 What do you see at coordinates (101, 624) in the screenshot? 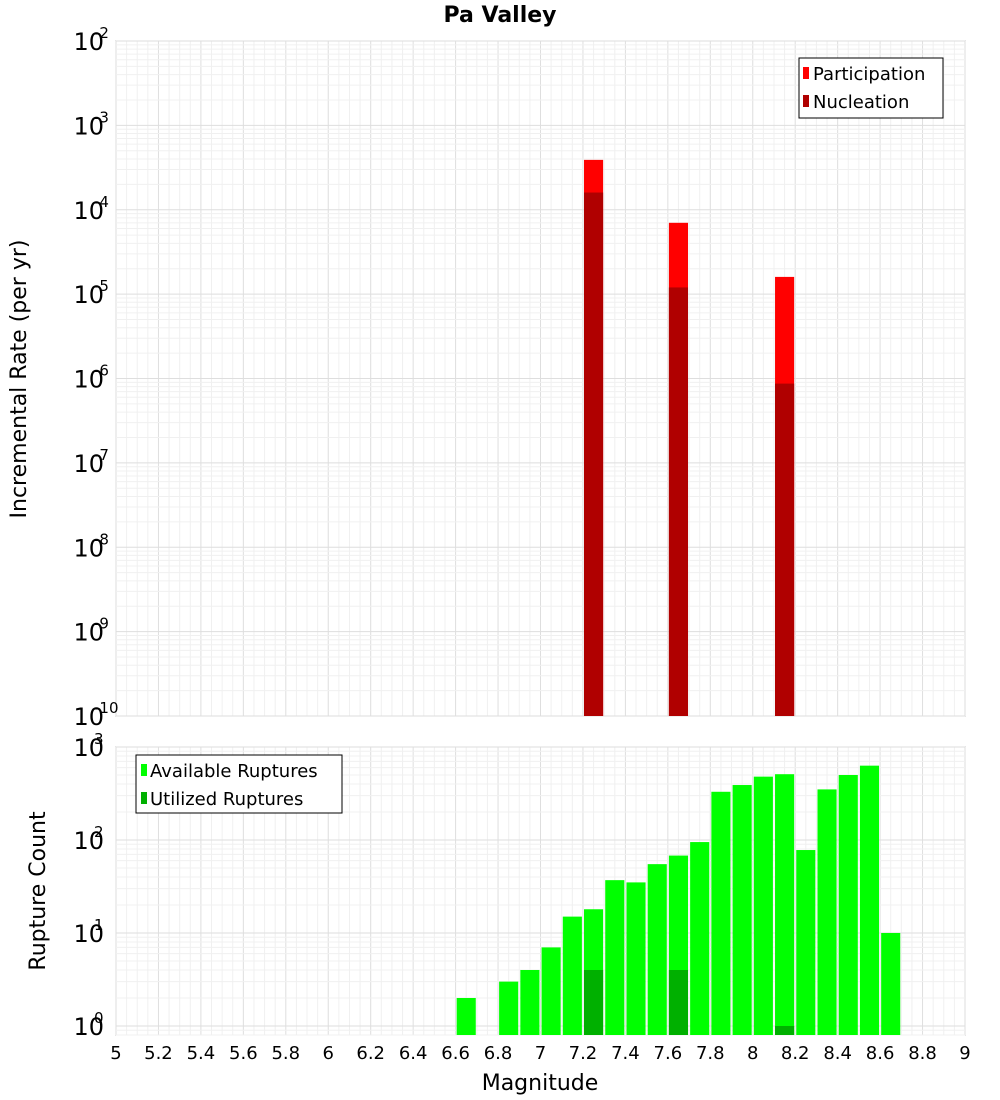
I see `rate-y-tick-exponent: -9` at bounding box center [101, 624].